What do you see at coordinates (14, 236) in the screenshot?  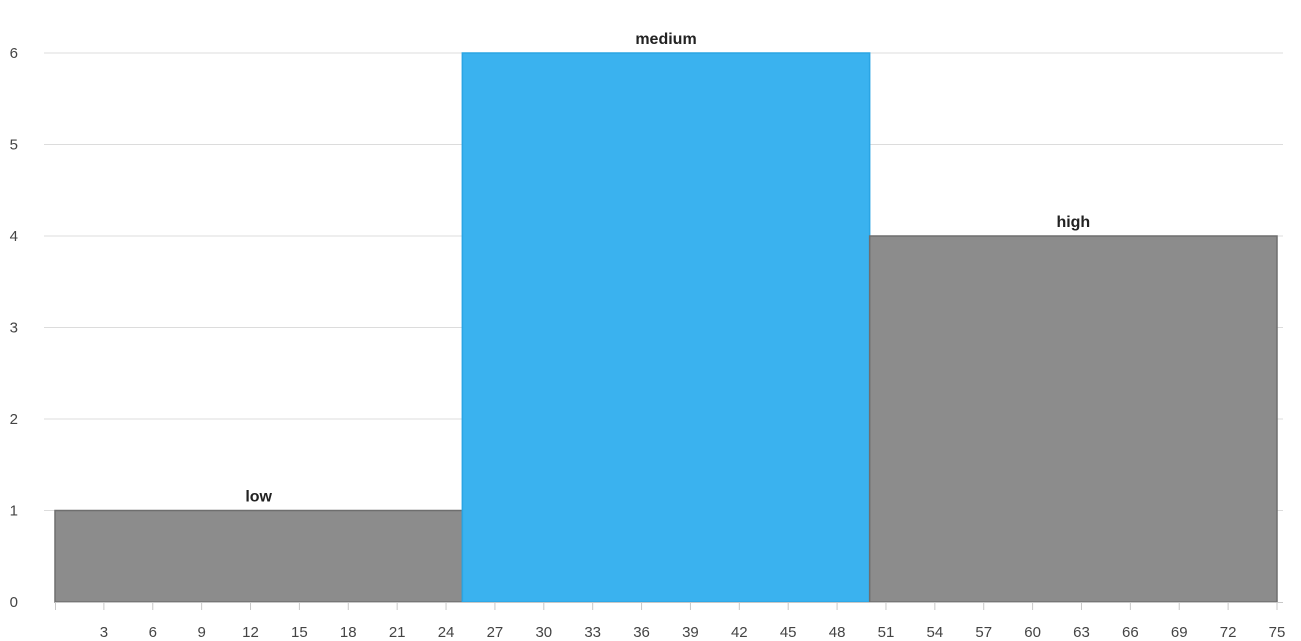 I see `y-tick-label: 4` at bounding box center [14, 236].